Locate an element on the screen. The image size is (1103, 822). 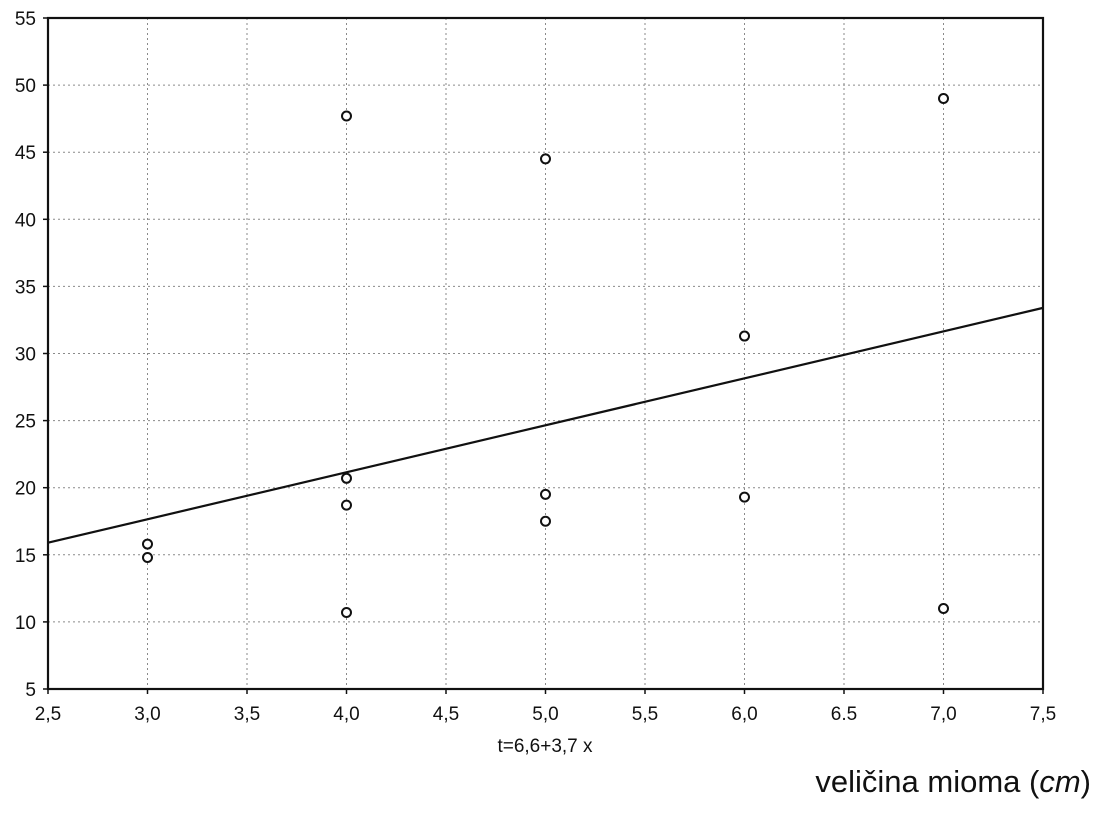
x-tick-label-9: 7,0 is located at coordinates (943, 714).